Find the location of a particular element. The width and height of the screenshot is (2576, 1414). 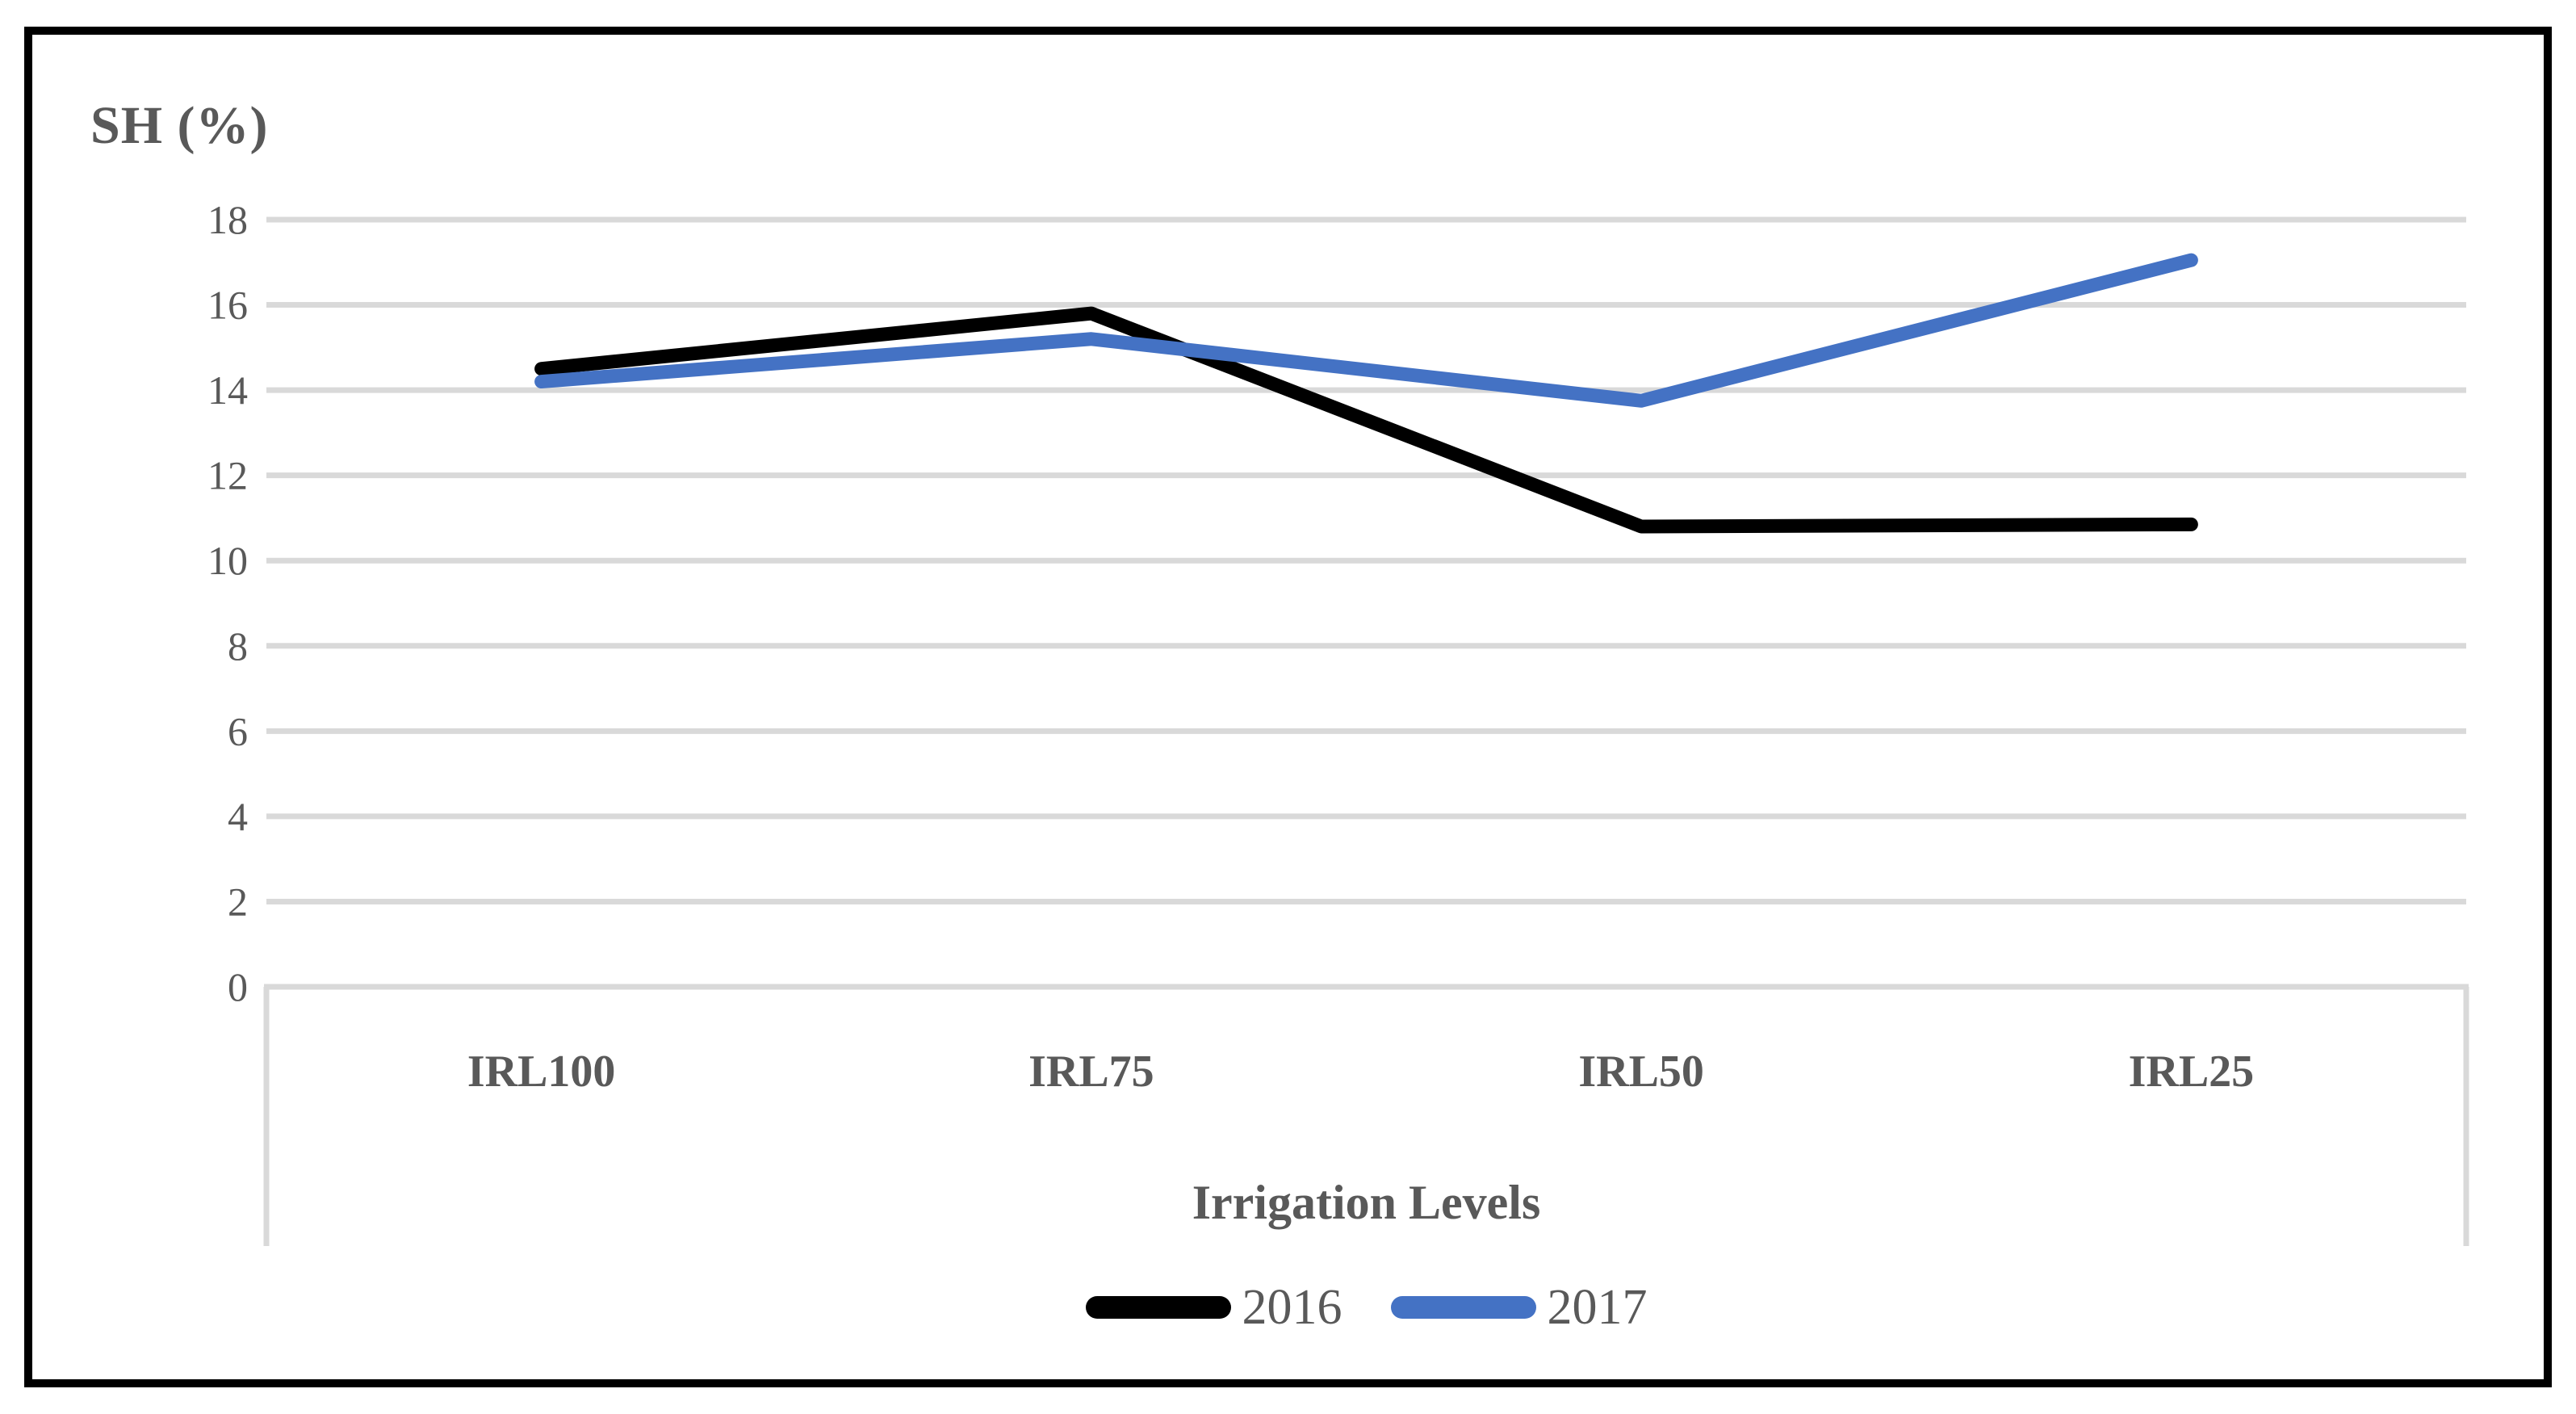

x-category-label: IRL25 is located at coordinates (2192, 1072).